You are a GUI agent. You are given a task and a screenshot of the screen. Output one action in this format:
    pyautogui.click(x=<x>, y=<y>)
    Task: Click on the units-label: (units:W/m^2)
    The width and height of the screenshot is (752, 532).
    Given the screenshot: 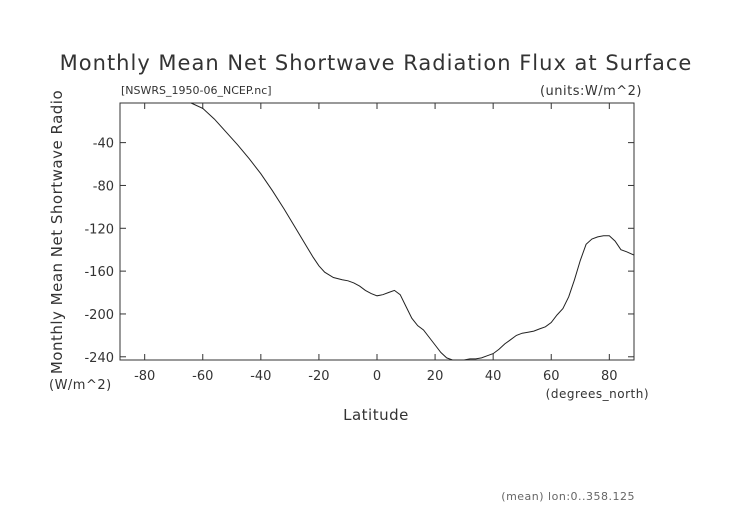 What is the action you would take?
    pyautogui.click(x=591, y=91)
    